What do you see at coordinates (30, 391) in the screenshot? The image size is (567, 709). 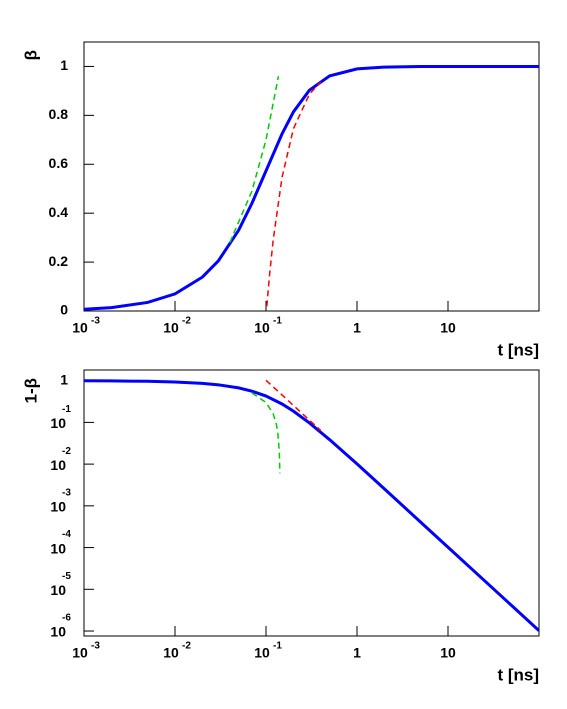 I see `y-axis-title: 1-β` at bounding box center [30, 391].